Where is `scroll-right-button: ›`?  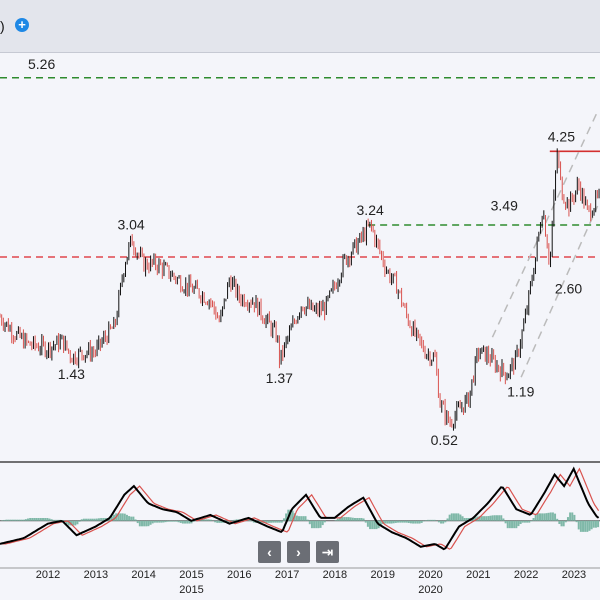 scroll-right-button: › is located at coordinates (298, 552).